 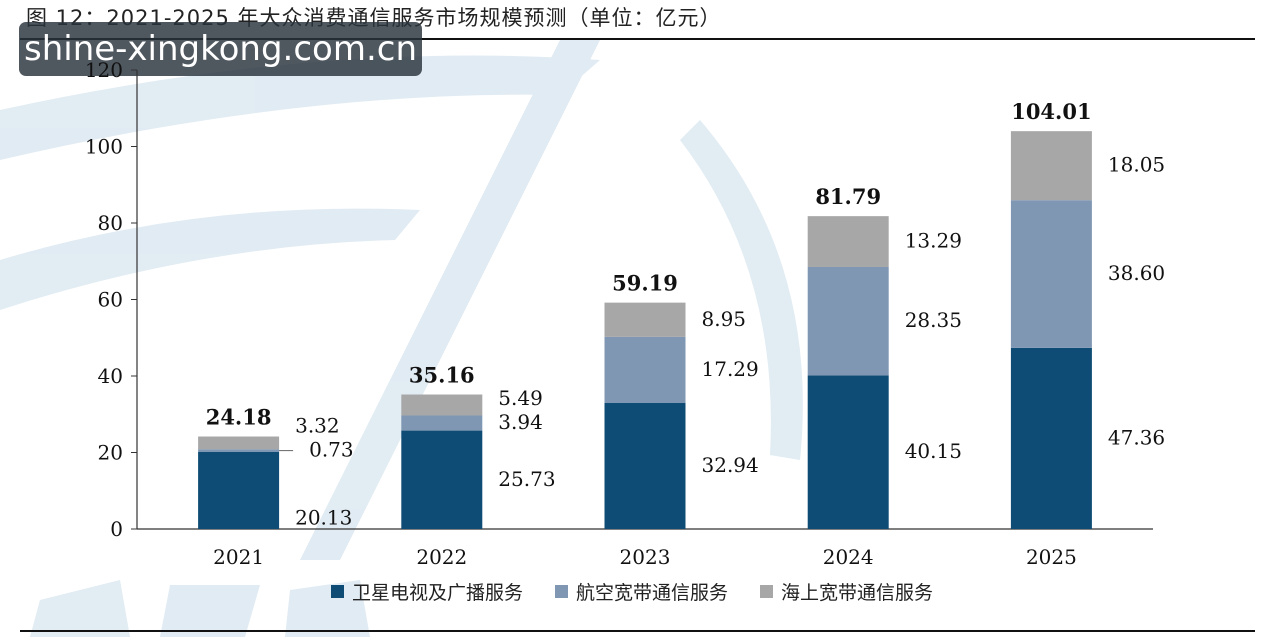 I want to click on data-label: 0.73, so click(x=331, y=450).